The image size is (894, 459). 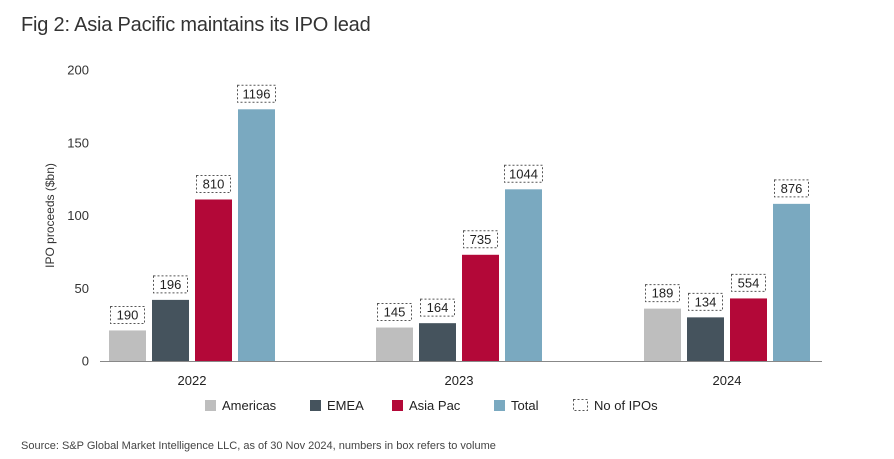 I want to click on legend-label-count-box: No of IPOs, so click(x=626, y=405).